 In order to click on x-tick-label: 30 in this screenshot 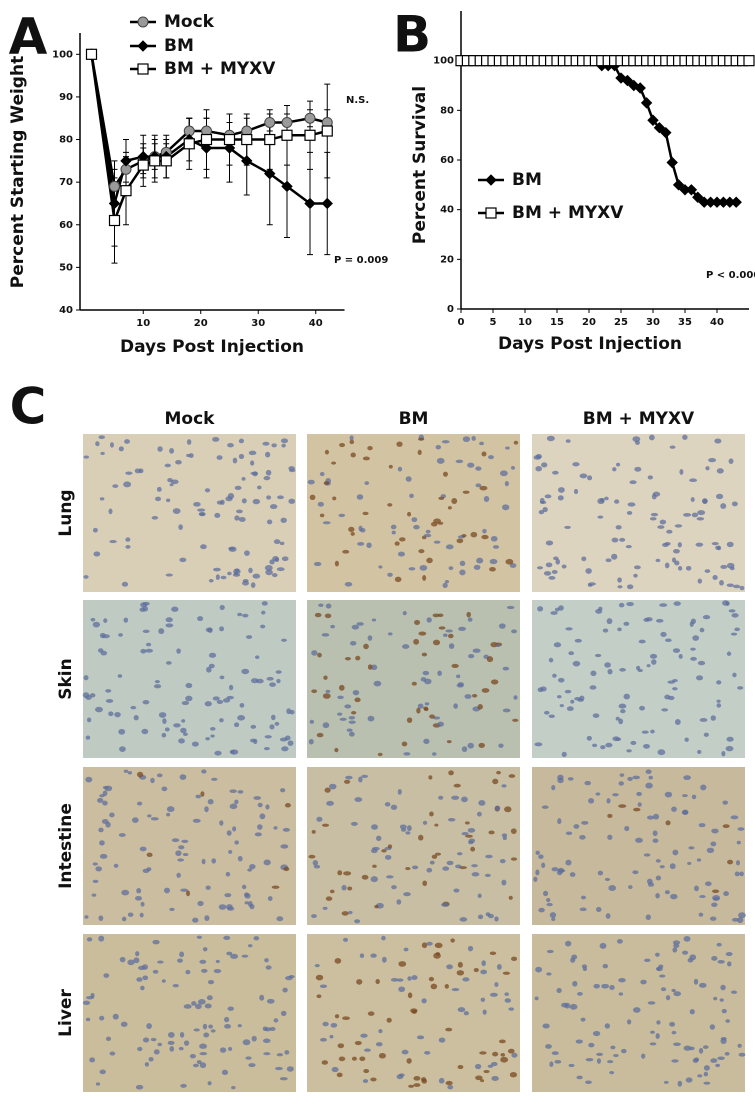, I will do `click(258, 323)`.